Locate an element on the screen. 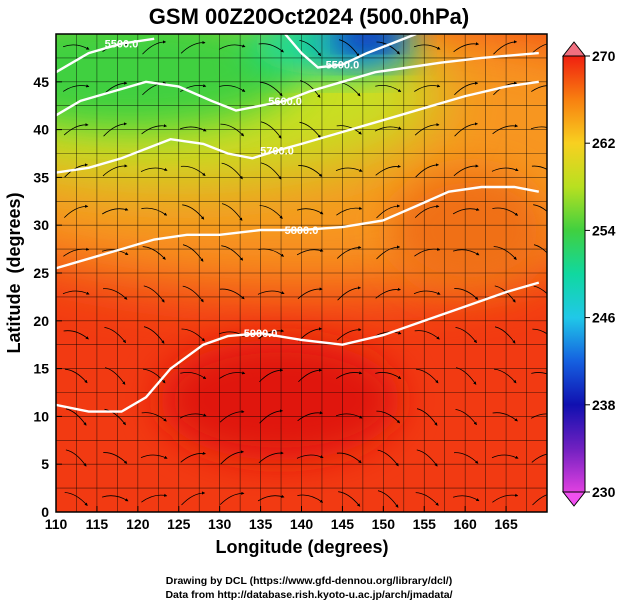 The image size is (619, 605). x-tick-label: 140 is located at coordinates (302, 524).